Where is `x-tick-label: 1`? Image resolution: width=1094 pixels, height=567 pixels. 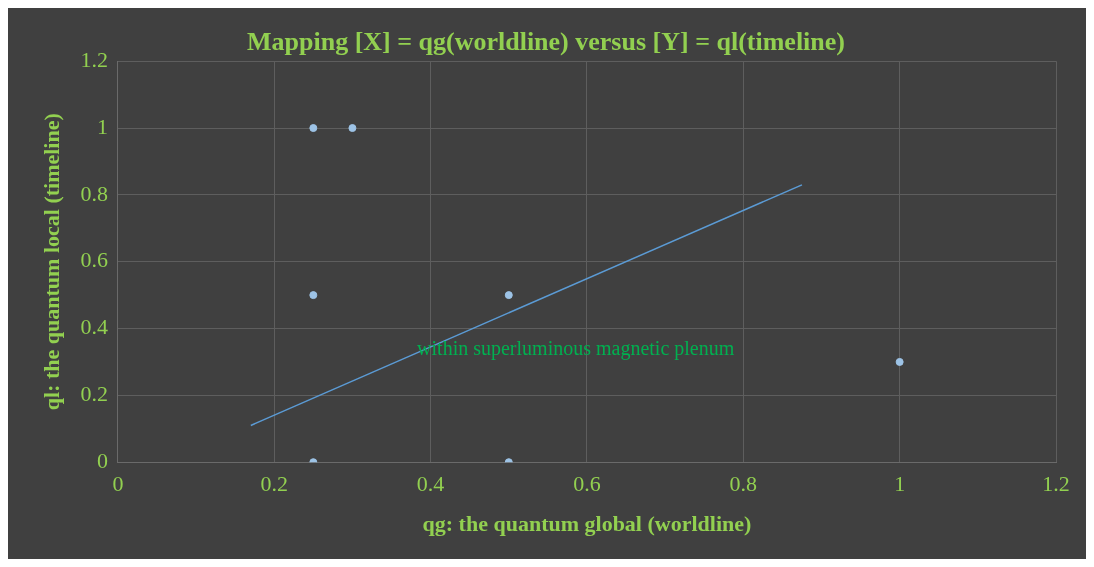
x-tick-label: 1 is located at coordinates (900, 484).